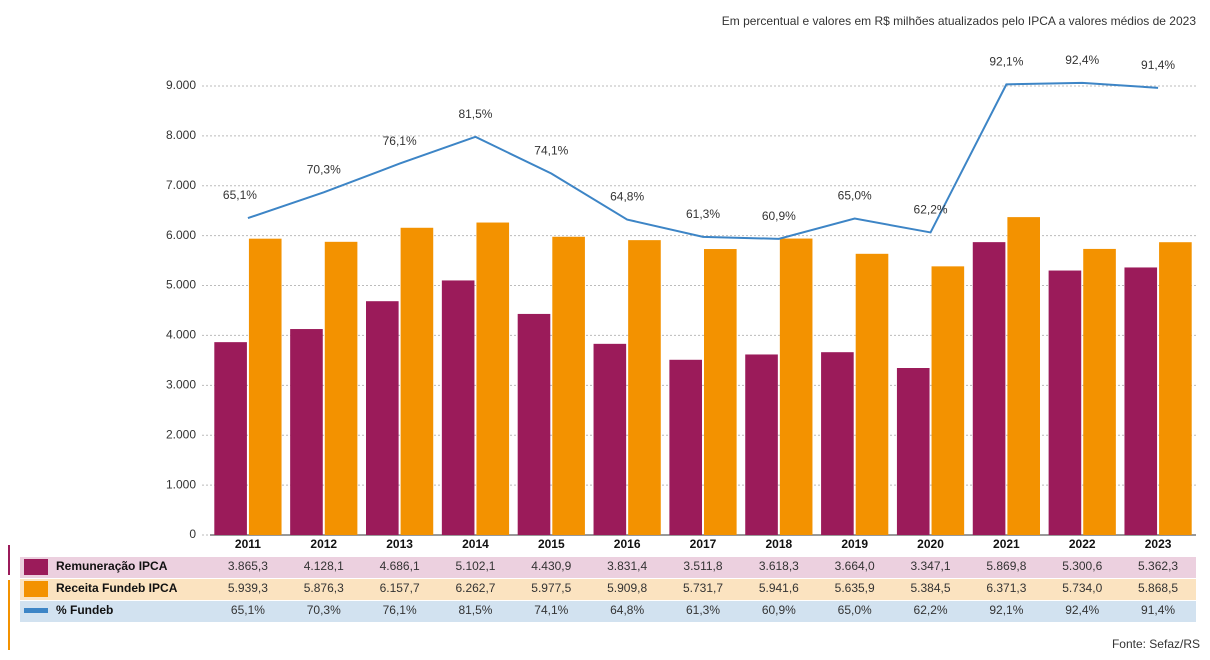  Describe the element at coordinates (475, 610) in the screenshot. I see `table-cell: 81,5%` at that location.